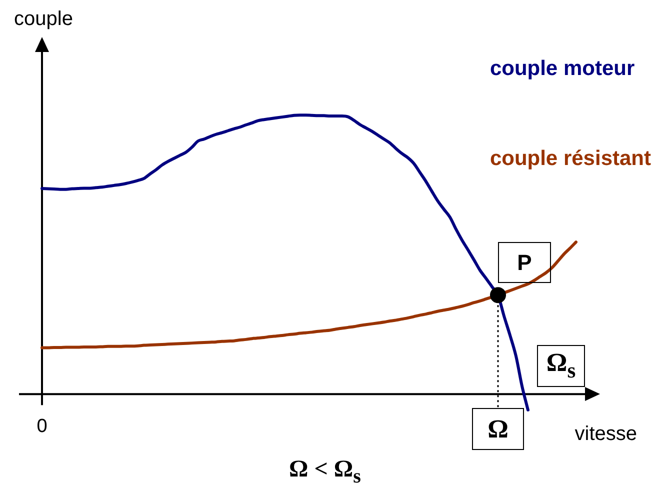 The height and width of the screenshot is (488, 665). Describe the element at coordinates (570, 158) in the screenshot. I see `text: couple résistant` at that location.